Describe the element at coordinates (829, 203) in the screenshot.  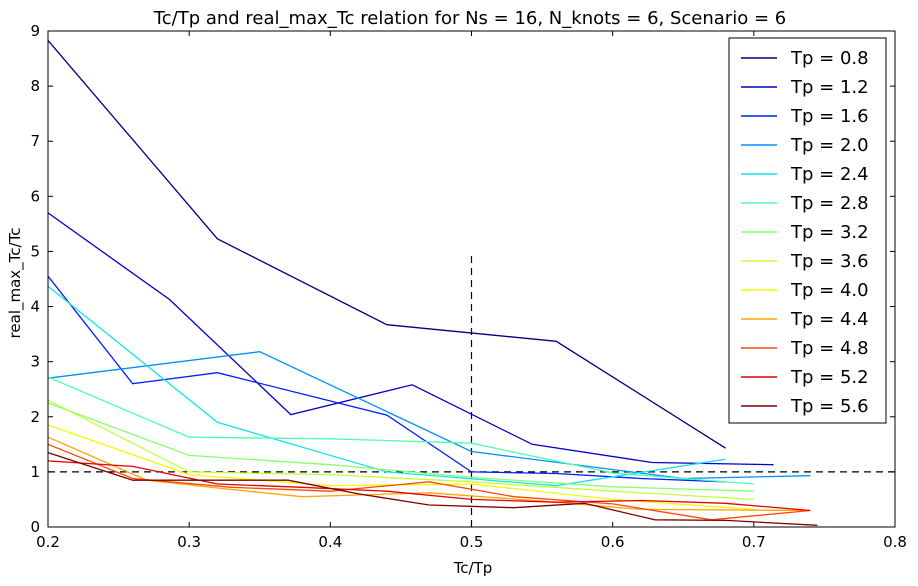
I see `legend-entry-label: Tp = 2.8` at that location.